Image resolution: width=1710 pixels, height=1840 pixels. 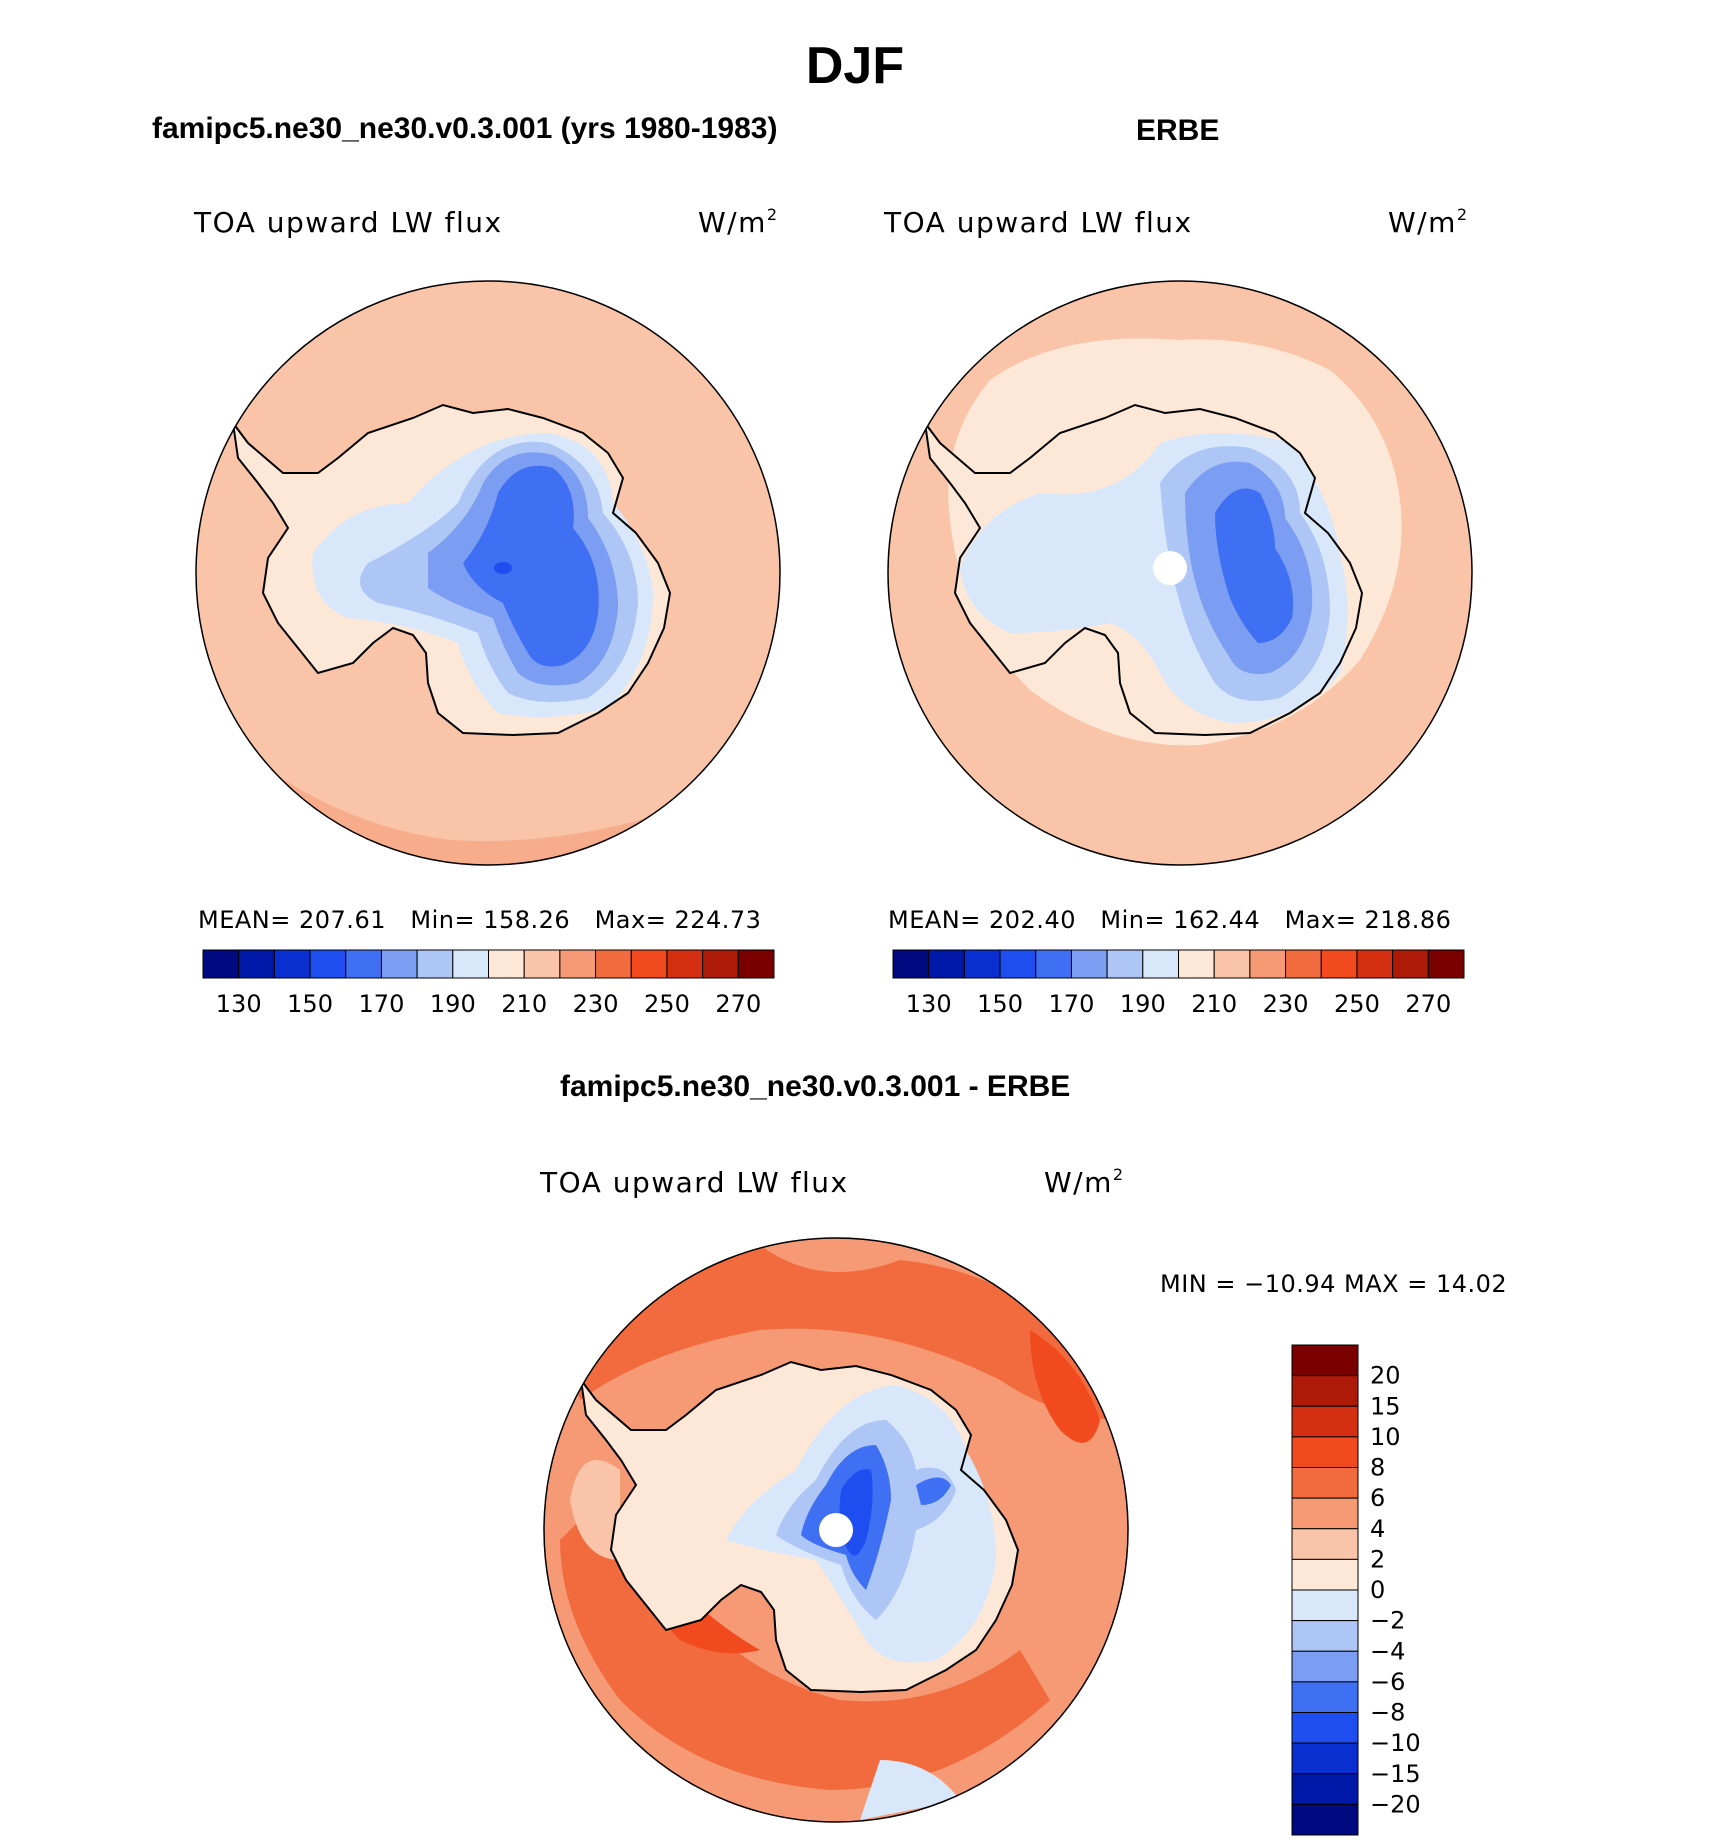 I want to click on obs-map-border, so click(x=1180, y=573).